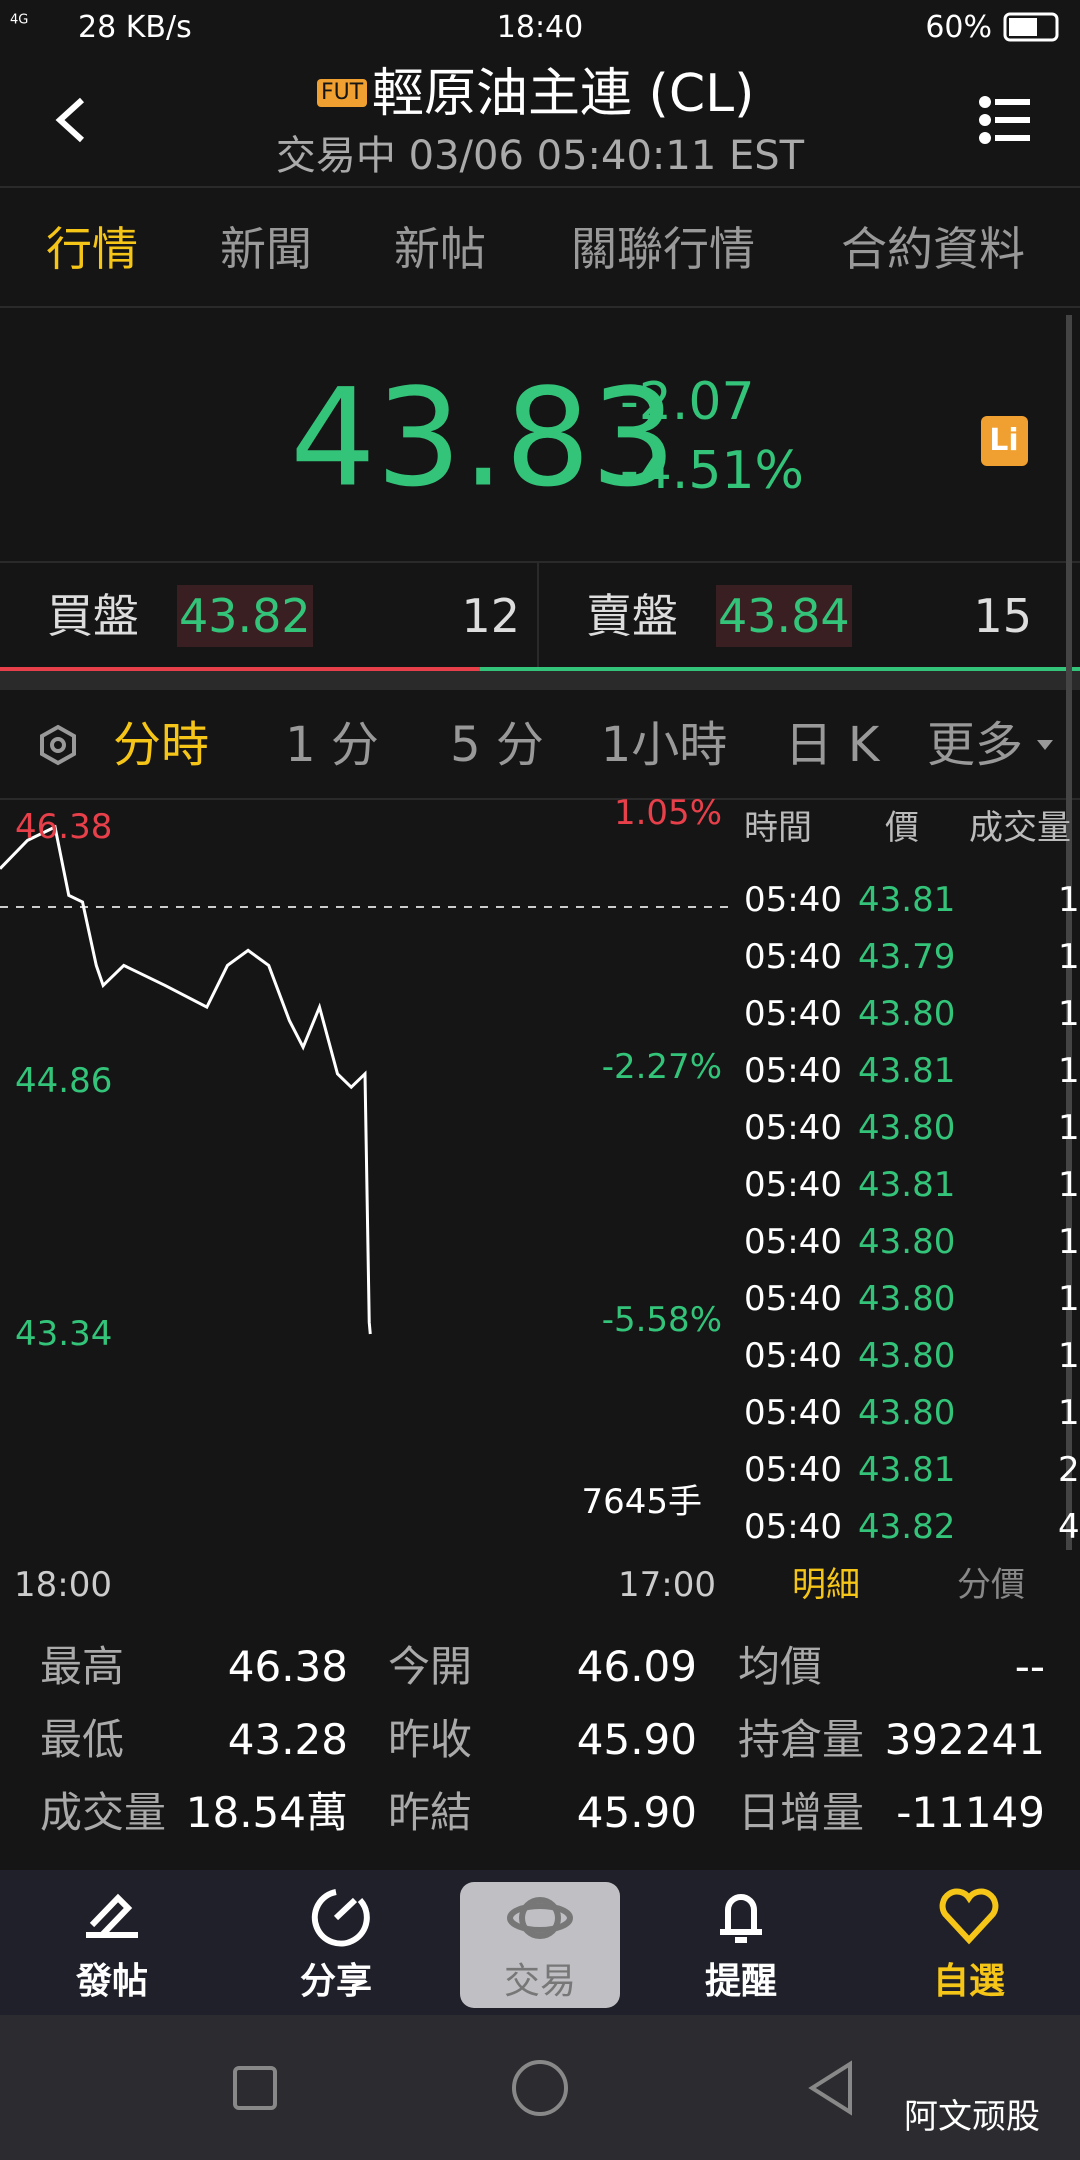  What do you see at coordinates (540, 1945) in the screenshot?
I see `trade-button` at bounding box center [540, 1945].